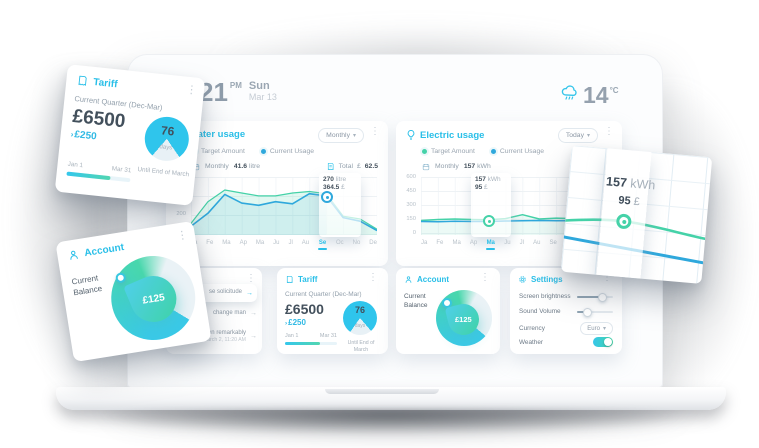  What do you see at coordinates (448, 311) in the screenshot?
I see `account-card: Account ⋮ Current Balance £125` at bounding box center [448, 311].